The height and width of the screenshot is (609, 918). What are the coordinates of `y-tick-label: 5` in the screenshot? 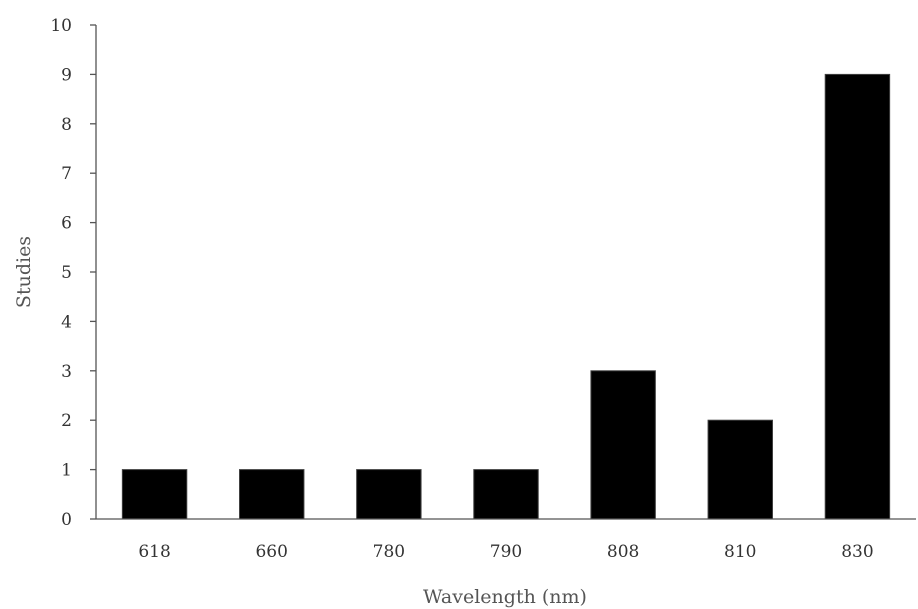 It's located at (66, 273).